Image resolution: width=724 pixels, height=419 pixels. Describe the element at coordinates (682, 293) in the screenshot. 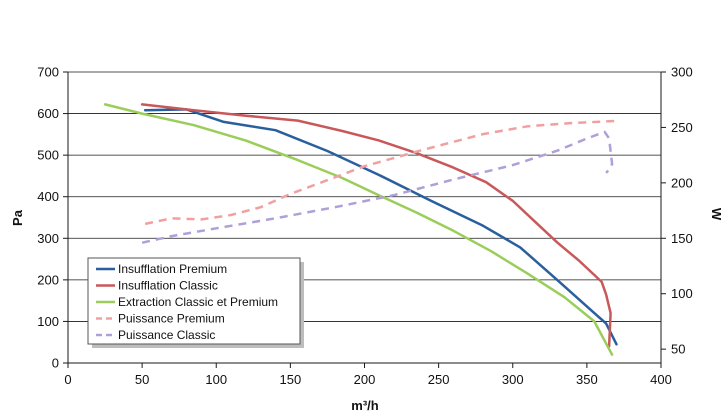

I see `y2-tick-label: 100` at that location.